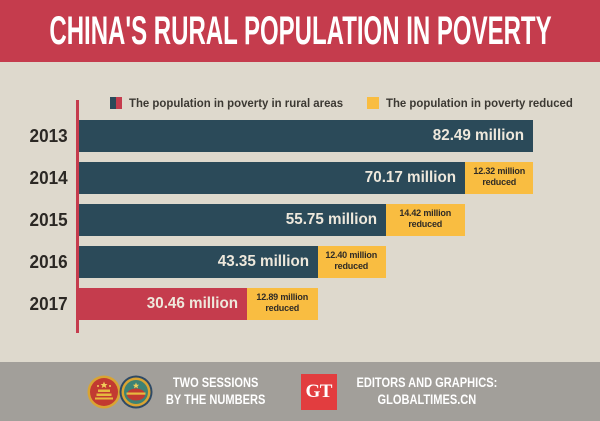 The height and width of the screenshot is (421, 600). I want to click on legend-label: The population in poverty reduced, so click(480, 103).